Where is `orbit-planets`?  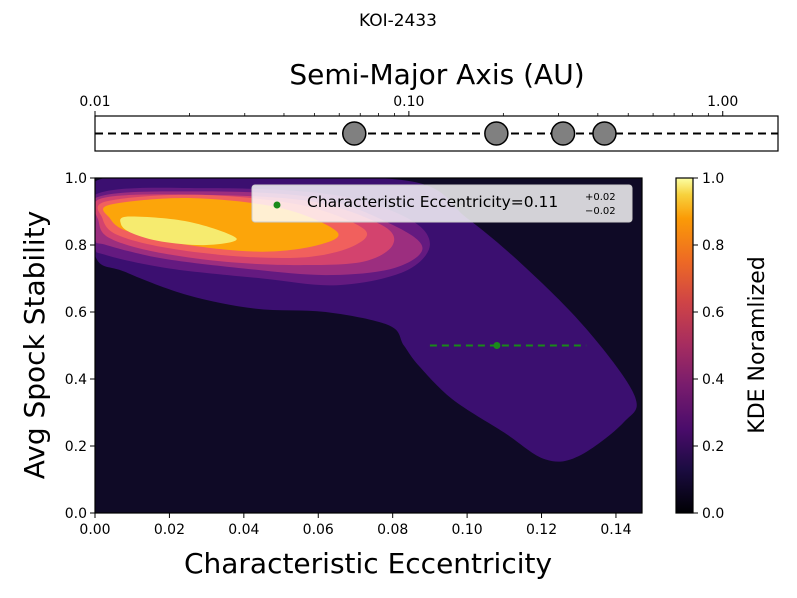
orbit-planets is located at coordinates (479, 133).